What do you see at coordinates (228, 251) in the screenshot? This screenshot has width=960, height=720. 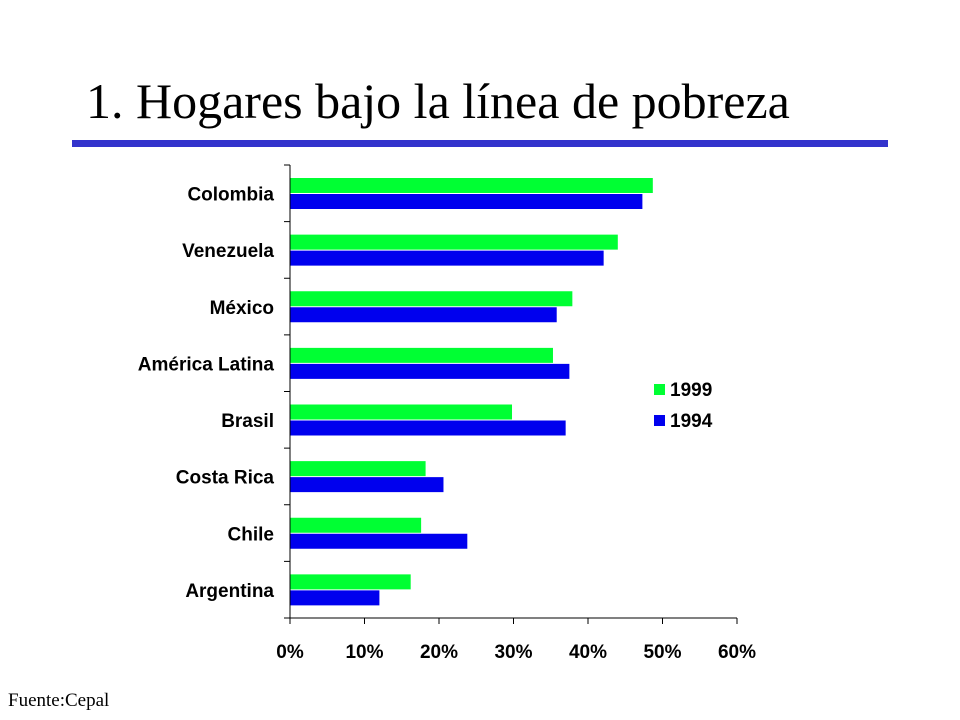 I see `y-tick-label: Venezuela` at bounding box center [228, 251].